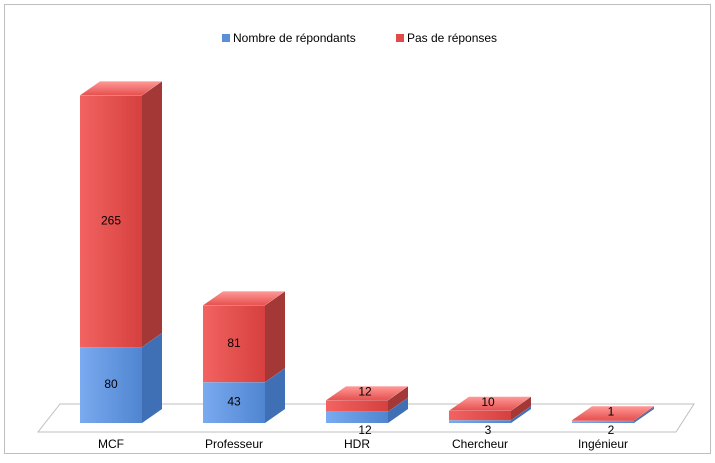 This screenshot has height=463, width=715. Describe the element at coordinates (452, 38) in the screenshot. I see `legend-label: Pas de réponses` at that location.